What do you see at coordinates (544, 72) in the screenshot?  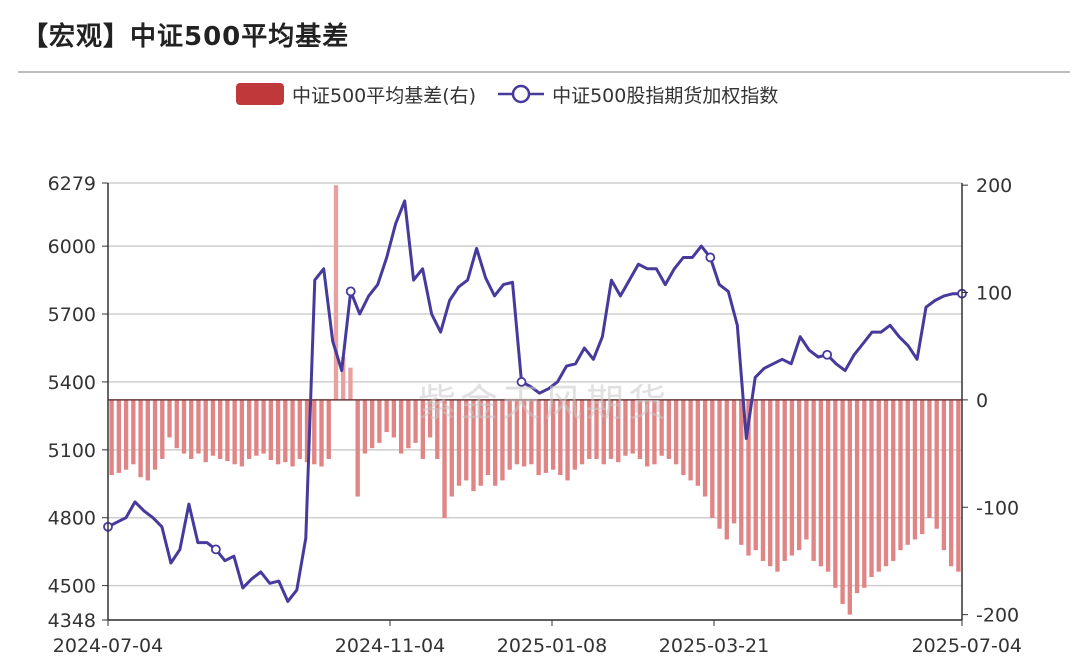 I see `title-divider` at bounding box center [544, 72].